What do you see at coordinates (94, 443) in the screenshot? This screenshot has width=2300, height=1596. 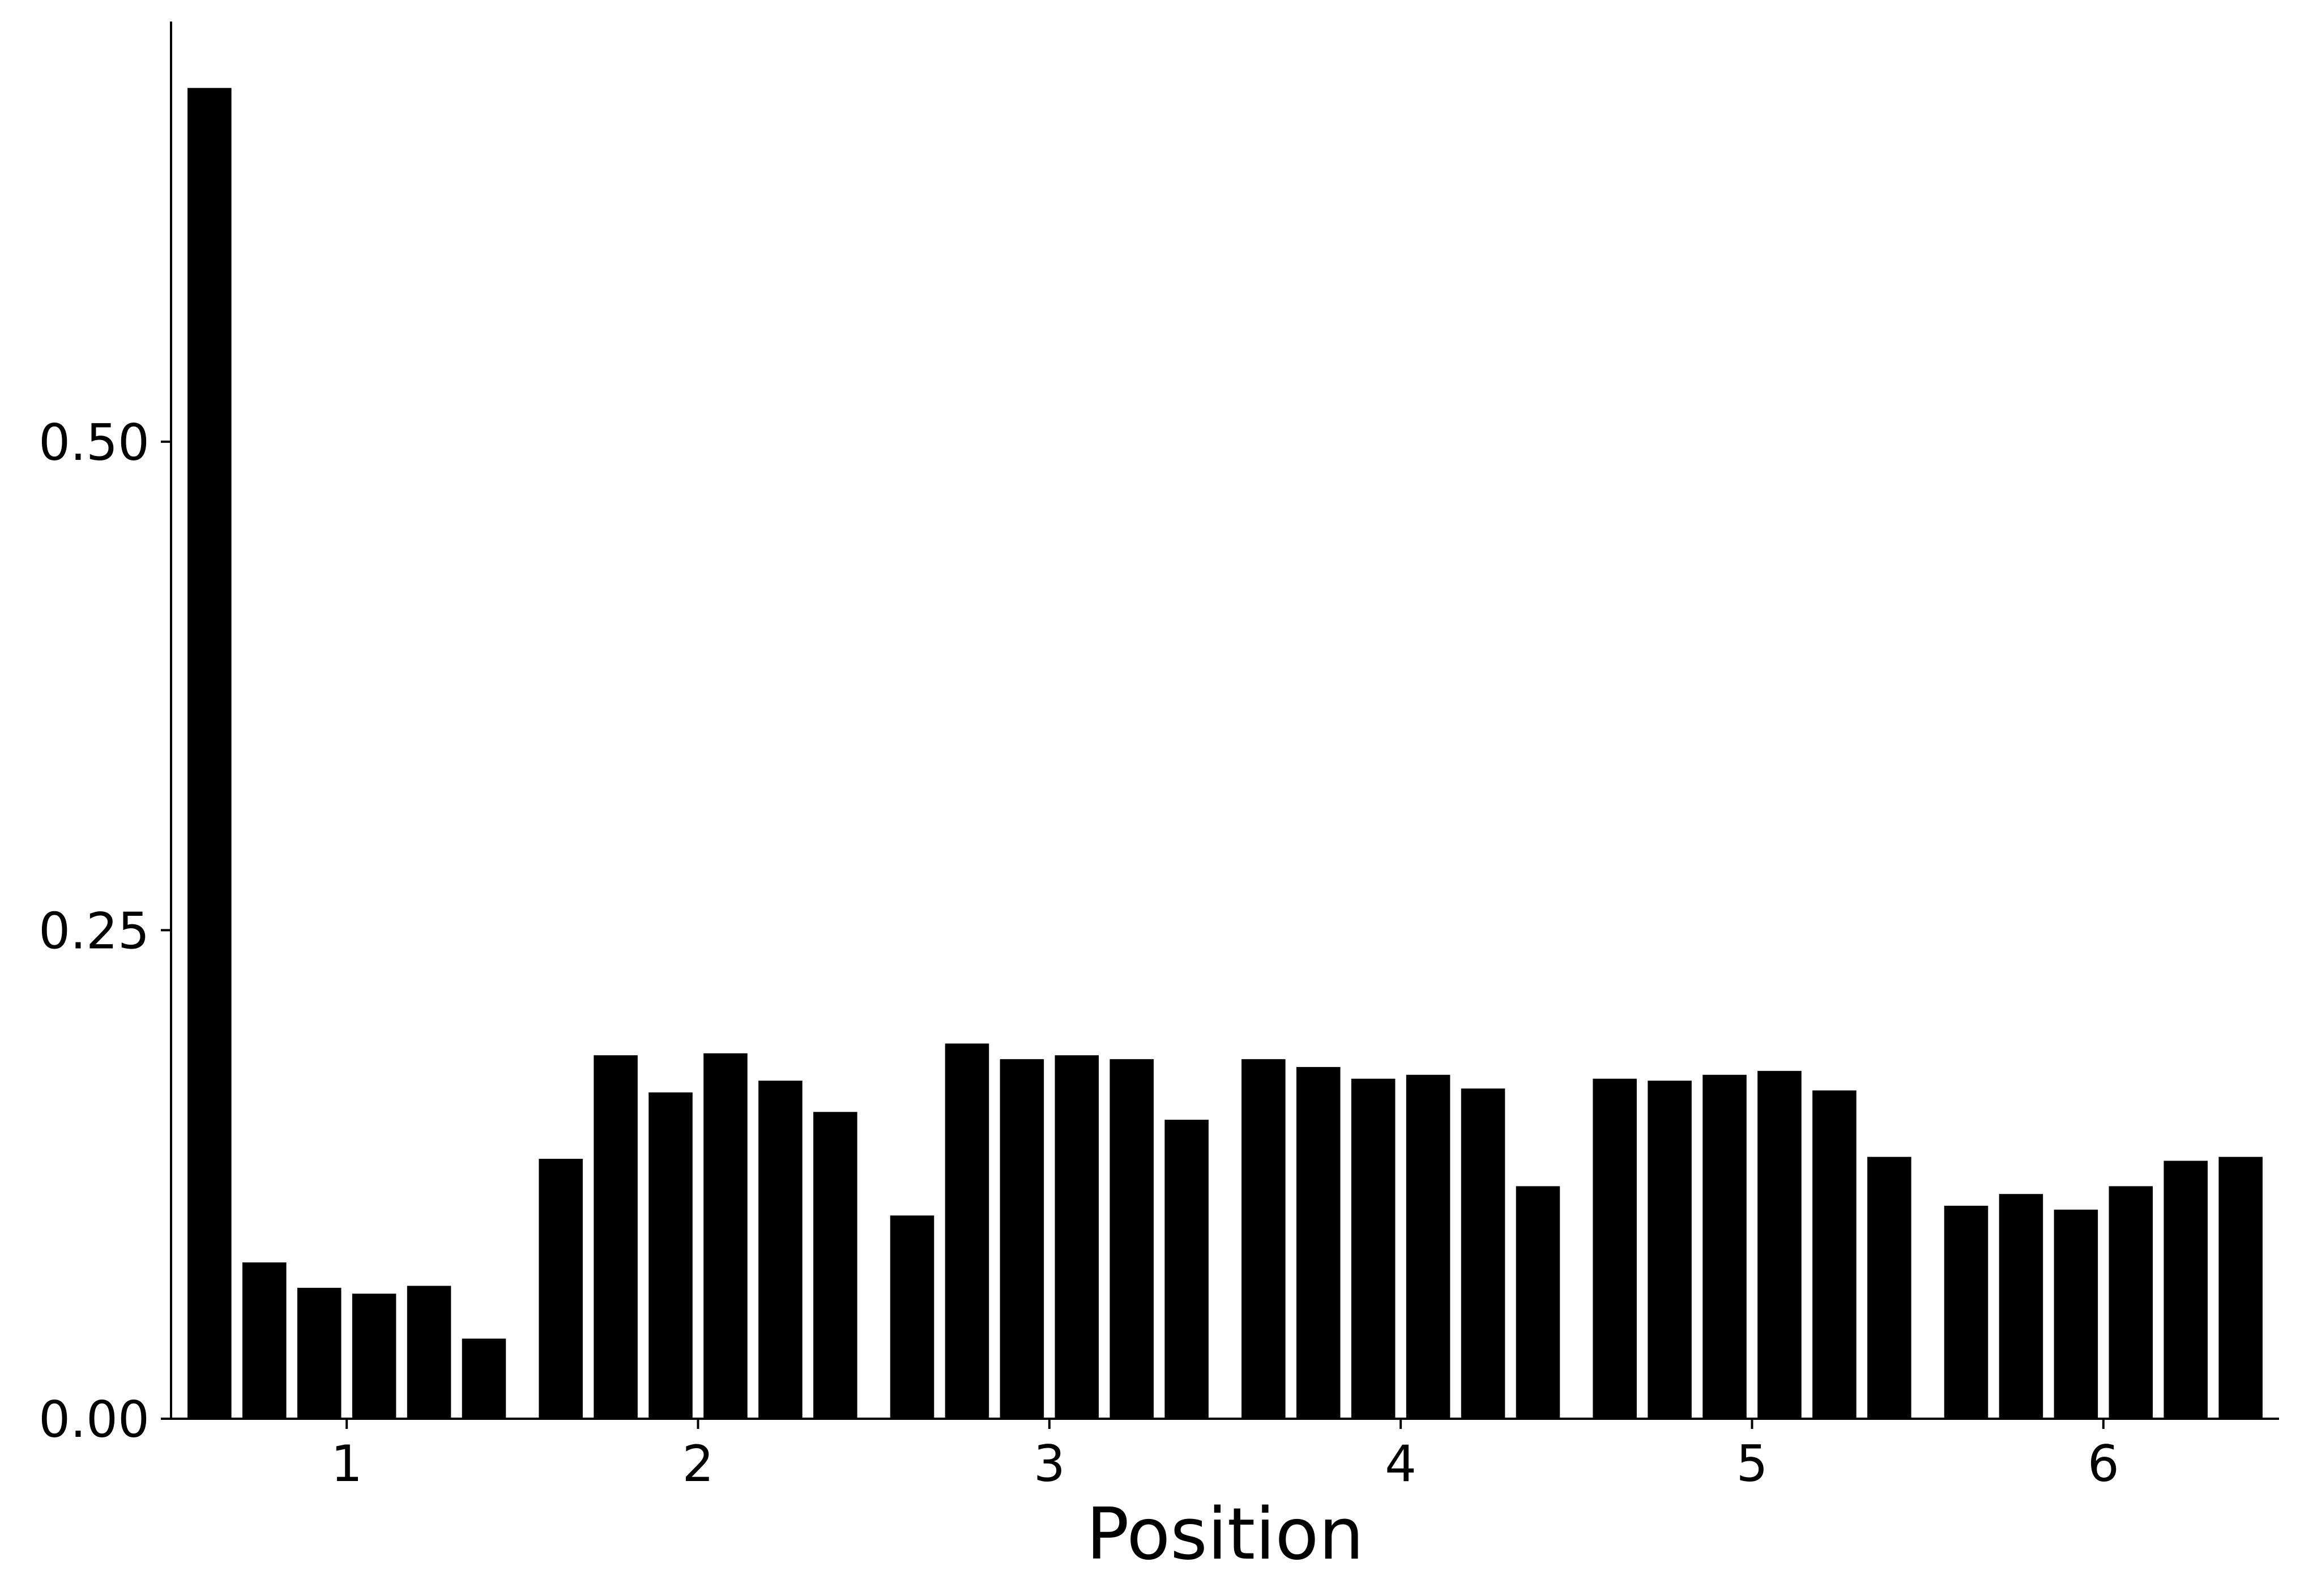 I see `y-tick-label: 0.50` at bounding box center [94, 443].